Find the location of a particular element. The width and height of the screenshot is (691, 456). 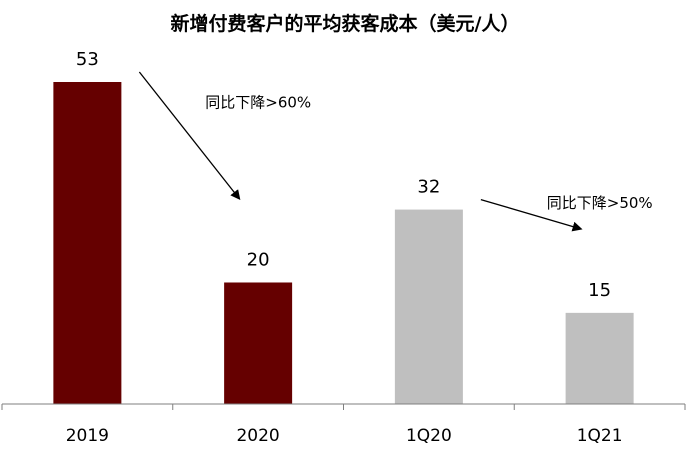

bar-1Q20 is located at coordinates (428, 306).